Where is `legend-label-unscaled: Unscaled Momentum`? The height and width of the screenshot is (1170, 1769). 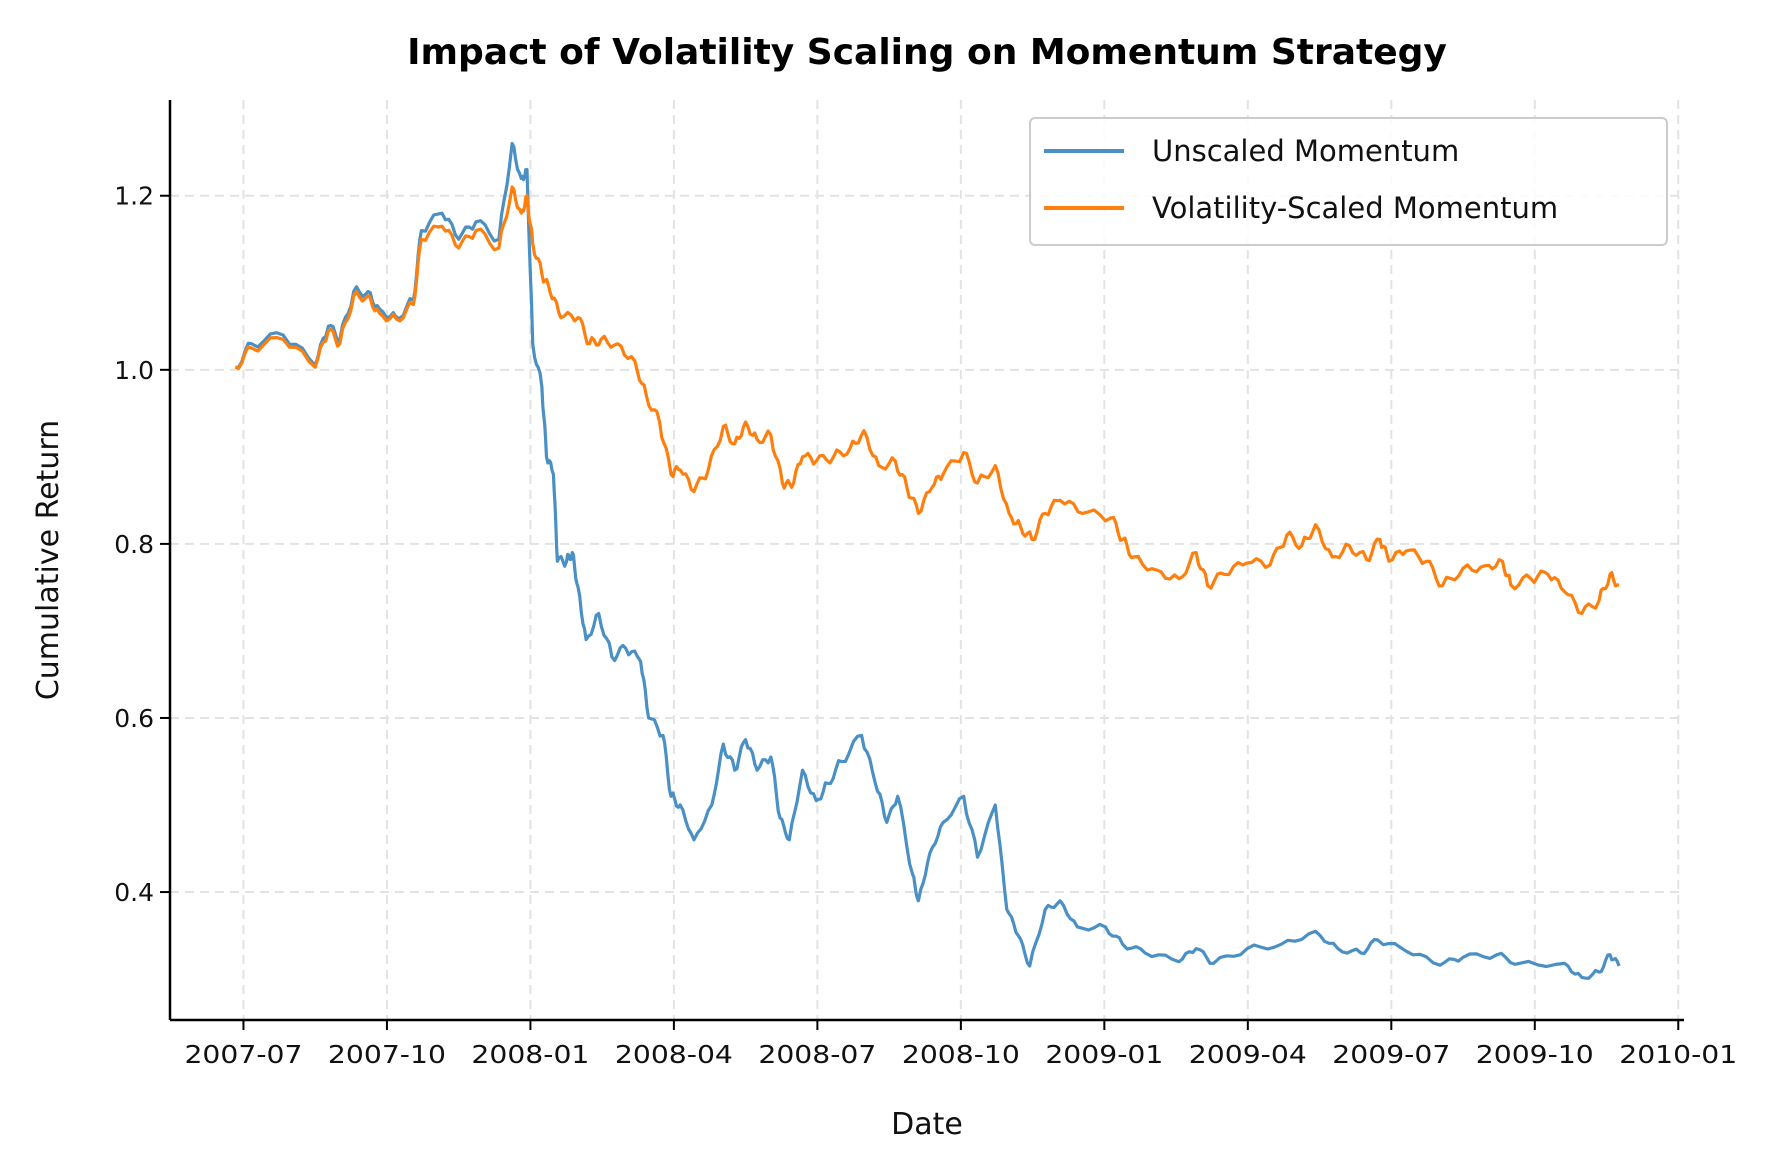 legend-label-unscaled: Unscaled Momentum is located at coordinates (1305, 151).